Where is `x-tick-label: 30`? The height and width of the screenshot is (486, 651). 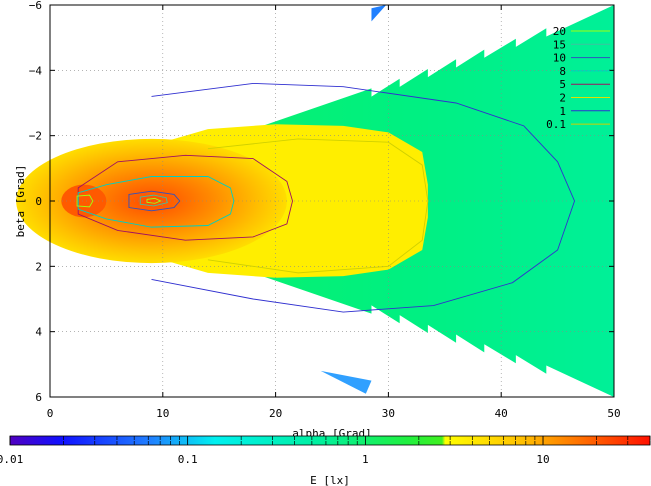
x-tick-label: 30 is located at coordinates (388, 413).